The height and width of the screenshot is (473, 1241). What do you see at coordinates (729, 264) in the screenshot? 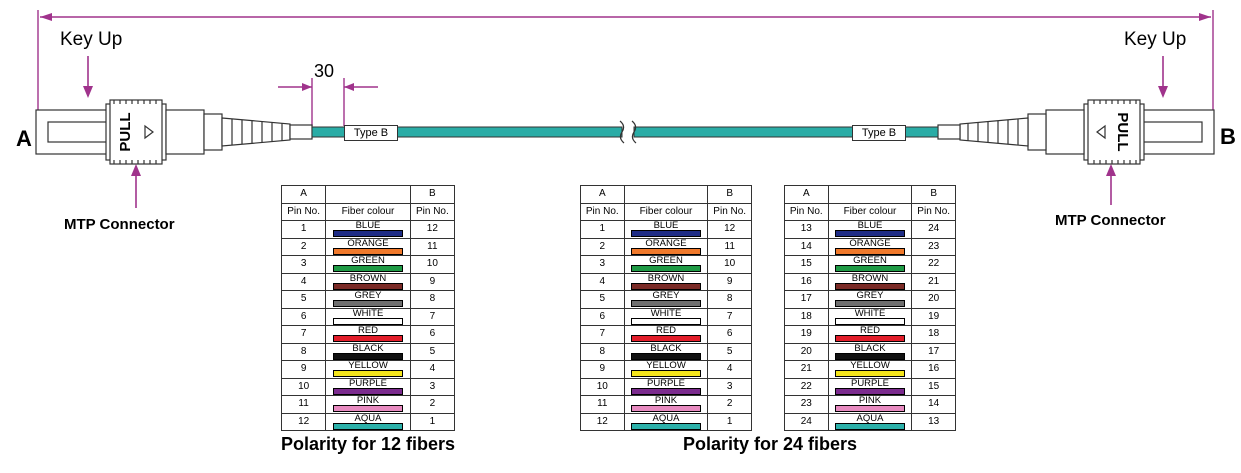
I see `pin-b-cell: 10` at bounding box center [729, 264].